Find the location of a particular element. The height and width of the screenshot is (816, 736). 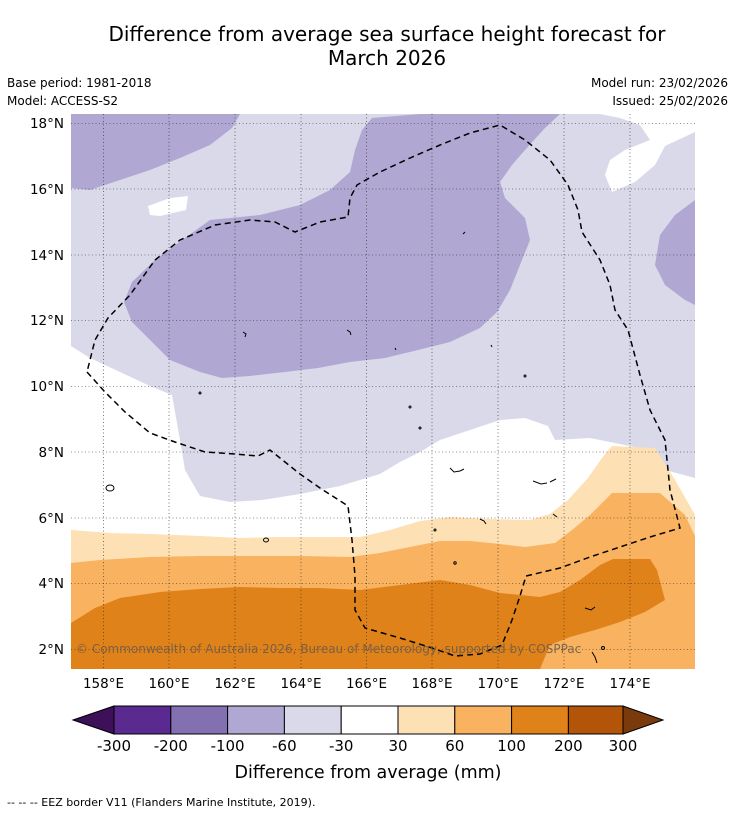

lat-label: 10°N is located at coordinates (47, 387).